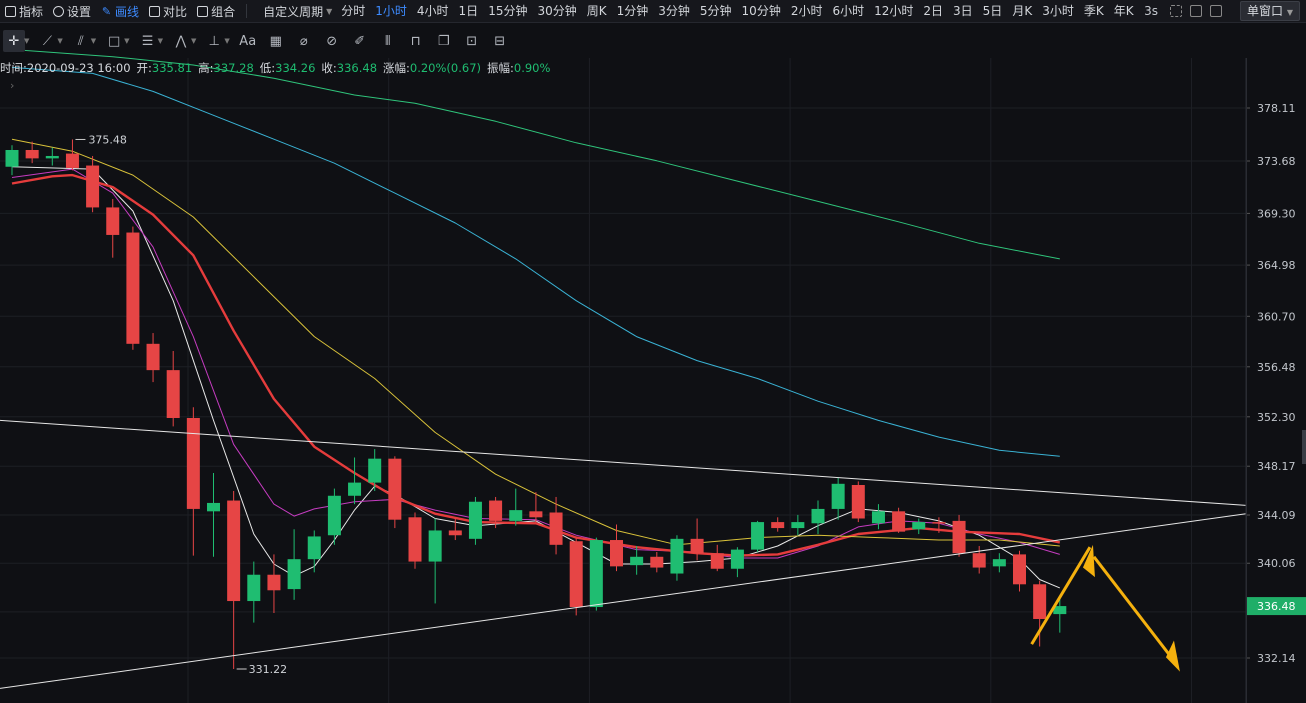  What do you see at coordinates (468, 11) in the screenshot?
I see `period-tab: 1日` at bounding box center [468, 11].